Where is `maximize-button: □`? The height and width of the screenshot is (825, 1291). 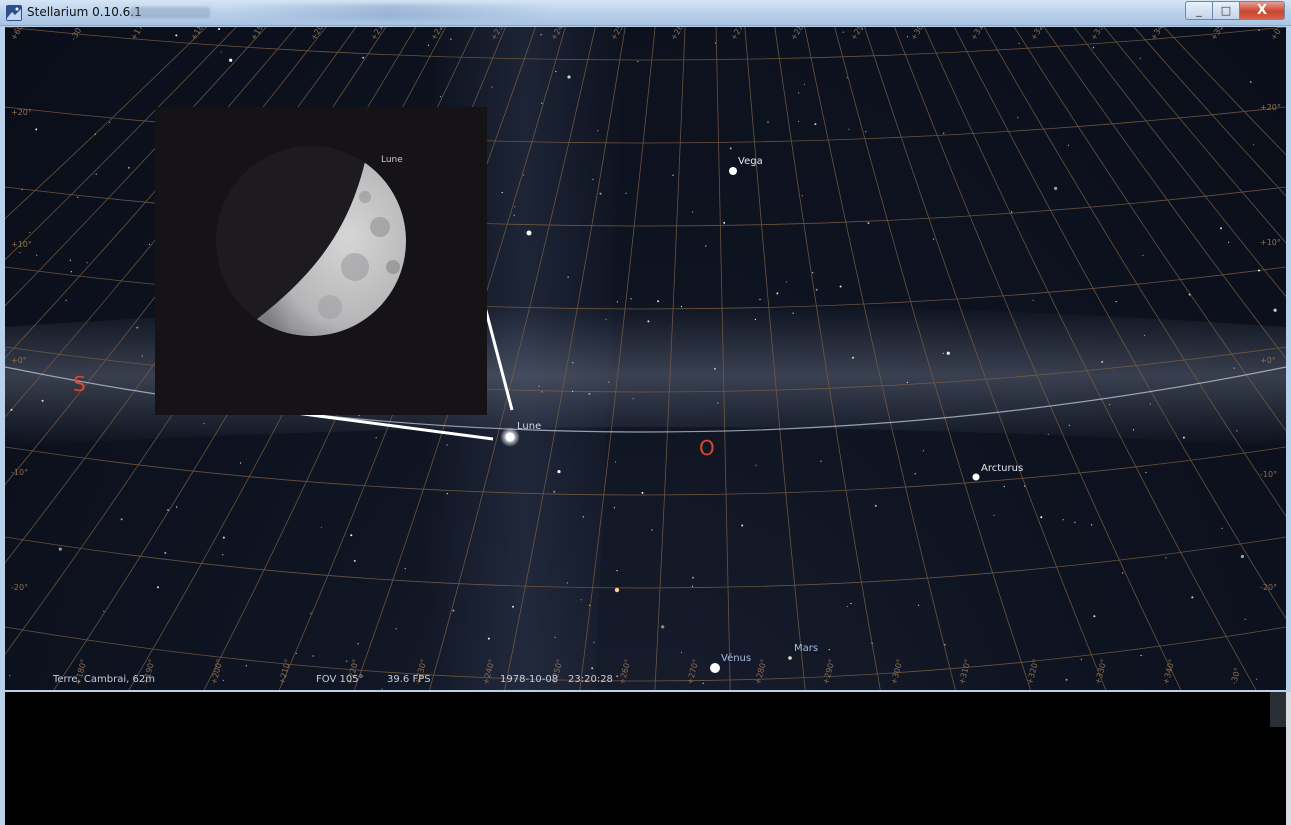
maximize-button: □ is located at coordinates (1225, 10).